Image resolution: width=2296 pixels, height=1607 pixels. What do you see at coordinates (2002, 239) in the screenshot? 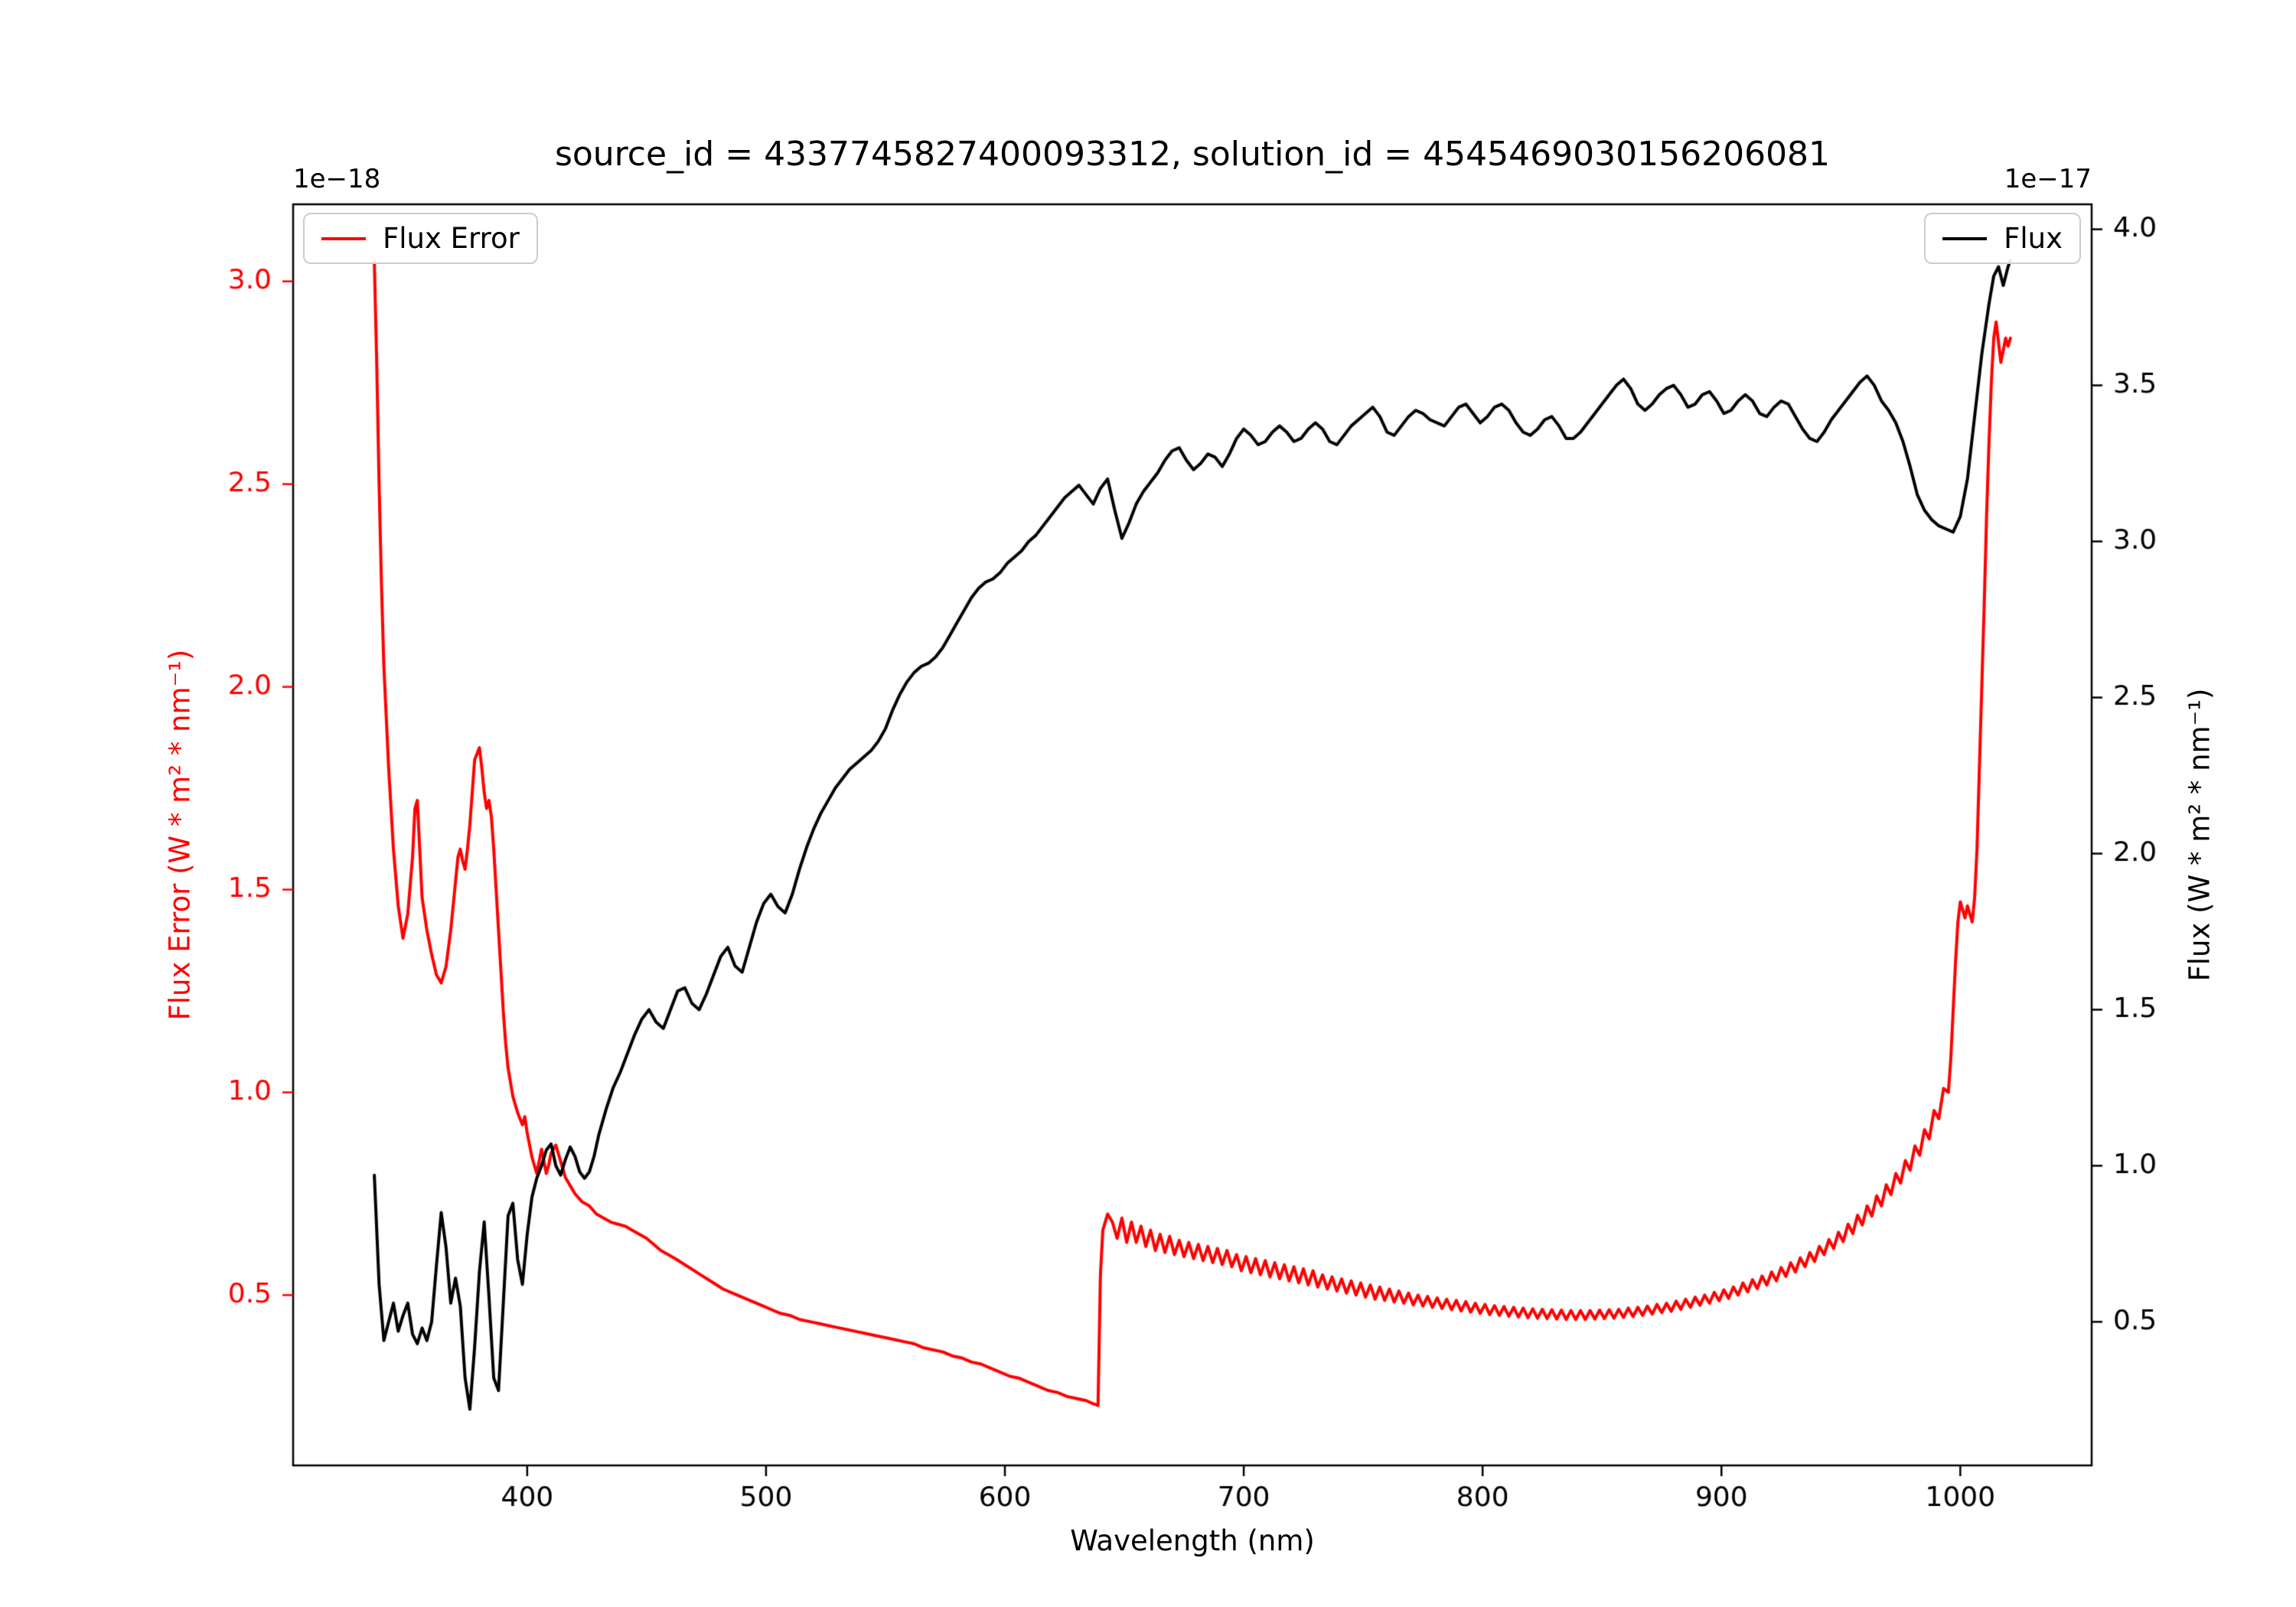
I see `legend-flux: Flux` at bounding box center [2002, 239].